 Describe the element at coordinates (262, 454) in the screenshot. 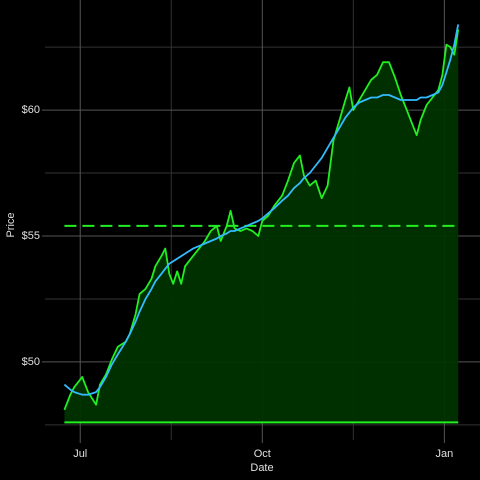

I see `x-tick-label: Oct` at that location.